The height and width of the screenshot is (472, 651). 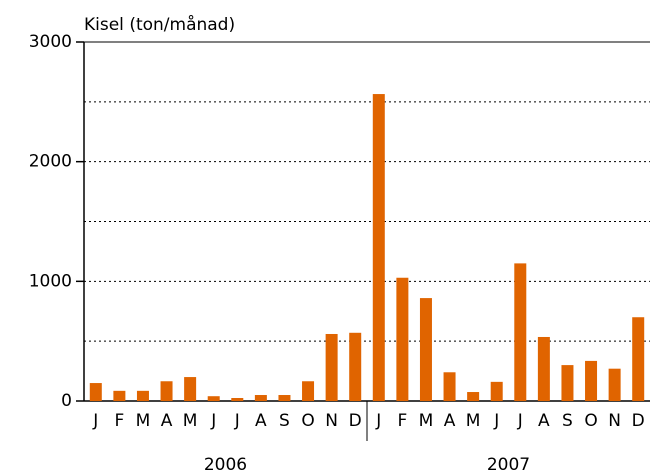 I want to click on group-label: 2007, so click(x=508, y=463).